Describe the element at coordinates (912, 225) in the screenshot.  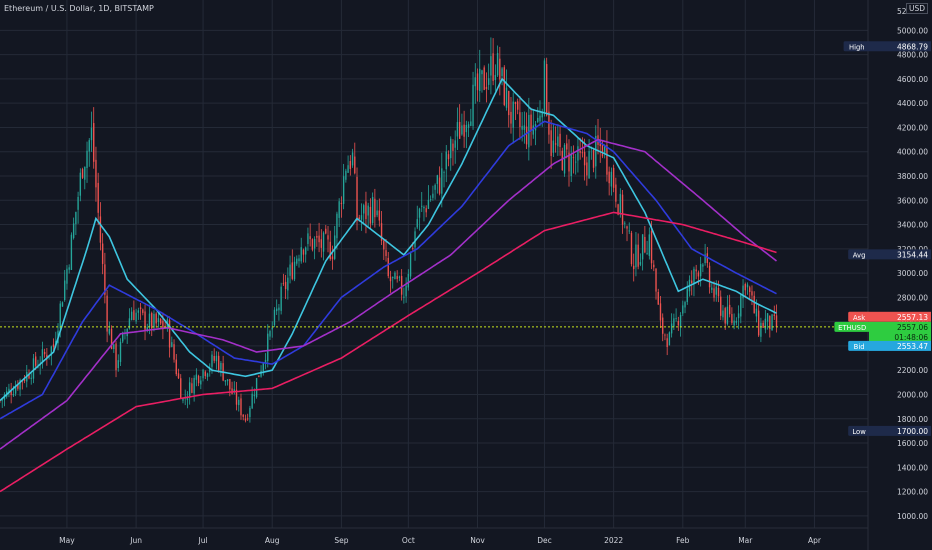
I see `price-tick-label: 3400.00` at that location.